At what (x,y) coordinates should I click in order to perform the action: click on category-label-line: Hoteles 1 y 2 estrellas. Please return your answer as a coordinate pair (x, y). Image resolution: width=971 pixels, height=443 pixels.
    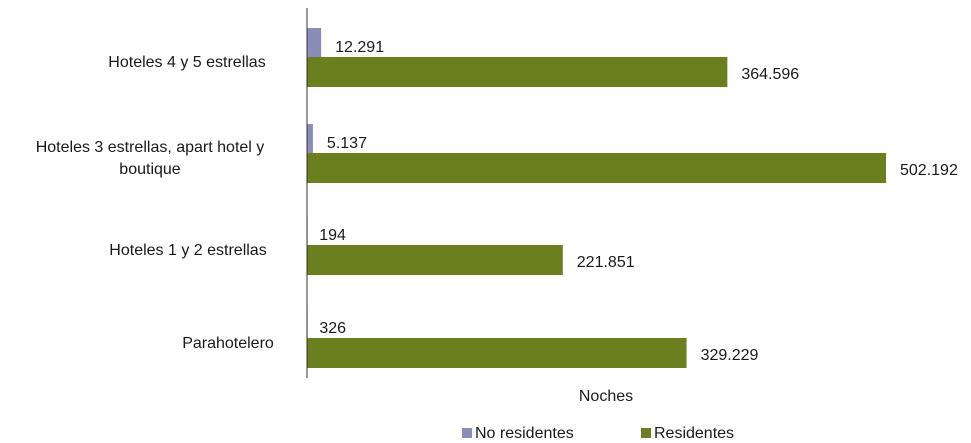
    Looking at the image, I should click on (187, 250).